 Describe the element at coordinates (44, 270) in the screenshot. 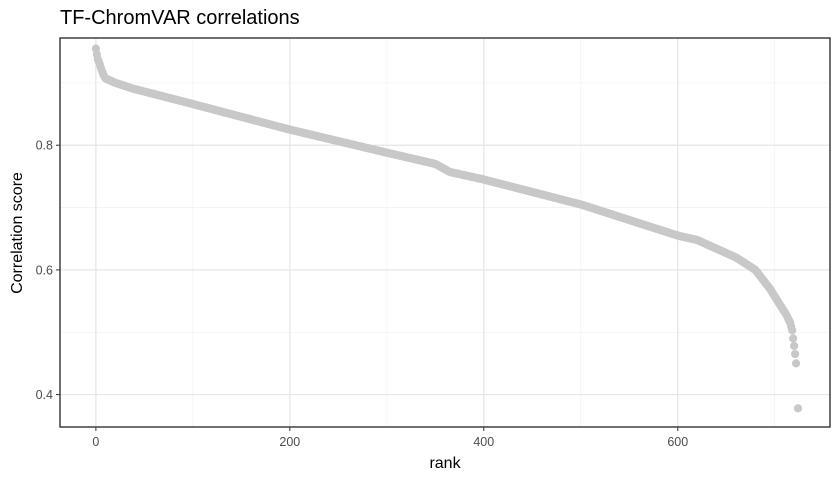

I see `y-tick-label: 0.6` at that location.